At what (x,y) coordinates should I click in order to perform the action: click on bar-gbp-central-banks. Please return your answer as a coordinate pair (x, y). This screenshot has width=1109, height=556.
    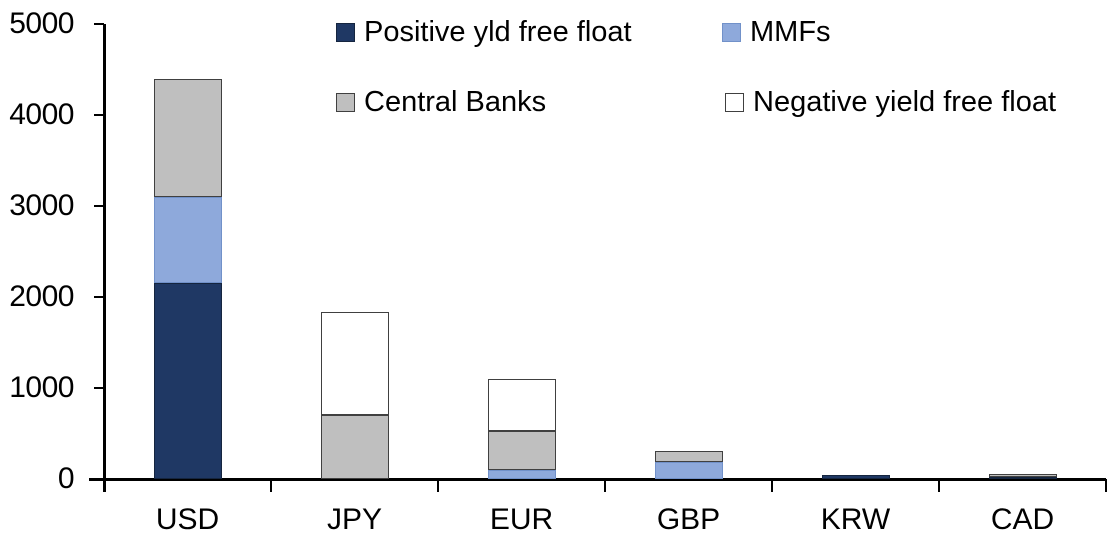
    Looking at the image, I should click on (688, 456).